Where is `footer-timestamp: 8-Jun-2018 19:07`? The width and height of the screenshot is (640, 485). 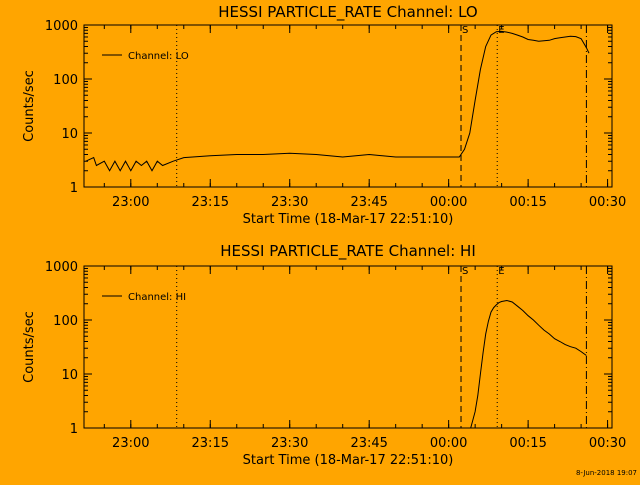
footer-timestamp: 8-Jun-2018 19:07 is located at coordinates (606, 473).